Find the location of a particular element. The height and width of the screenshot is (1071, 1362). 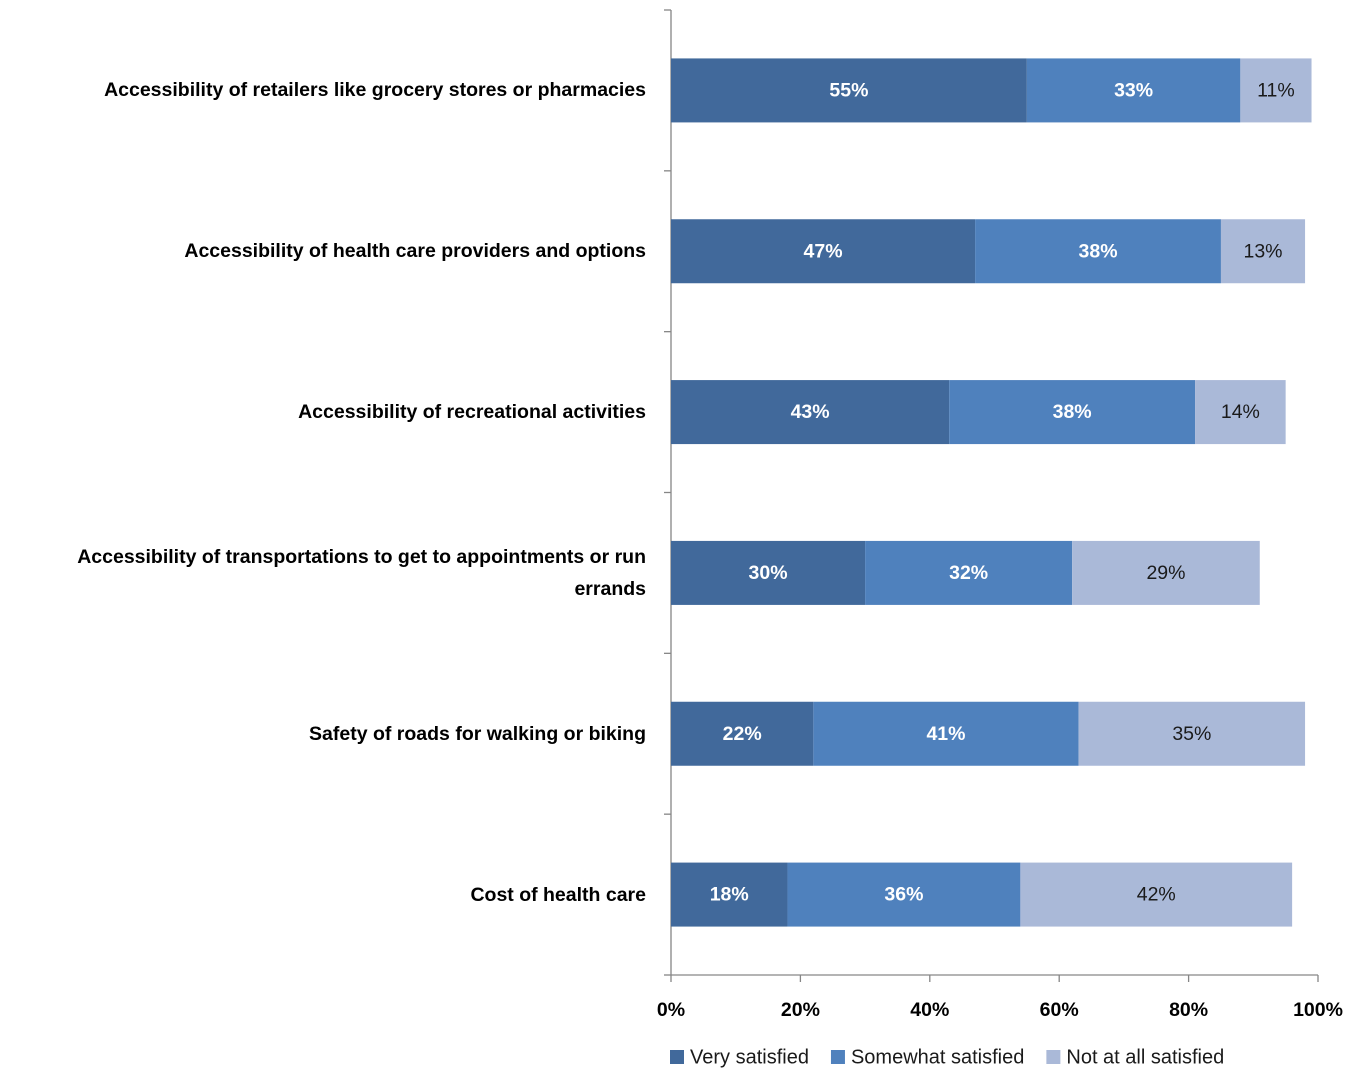

category-label: Safety of roads for walking or biking is located at coordinates (477, 733).